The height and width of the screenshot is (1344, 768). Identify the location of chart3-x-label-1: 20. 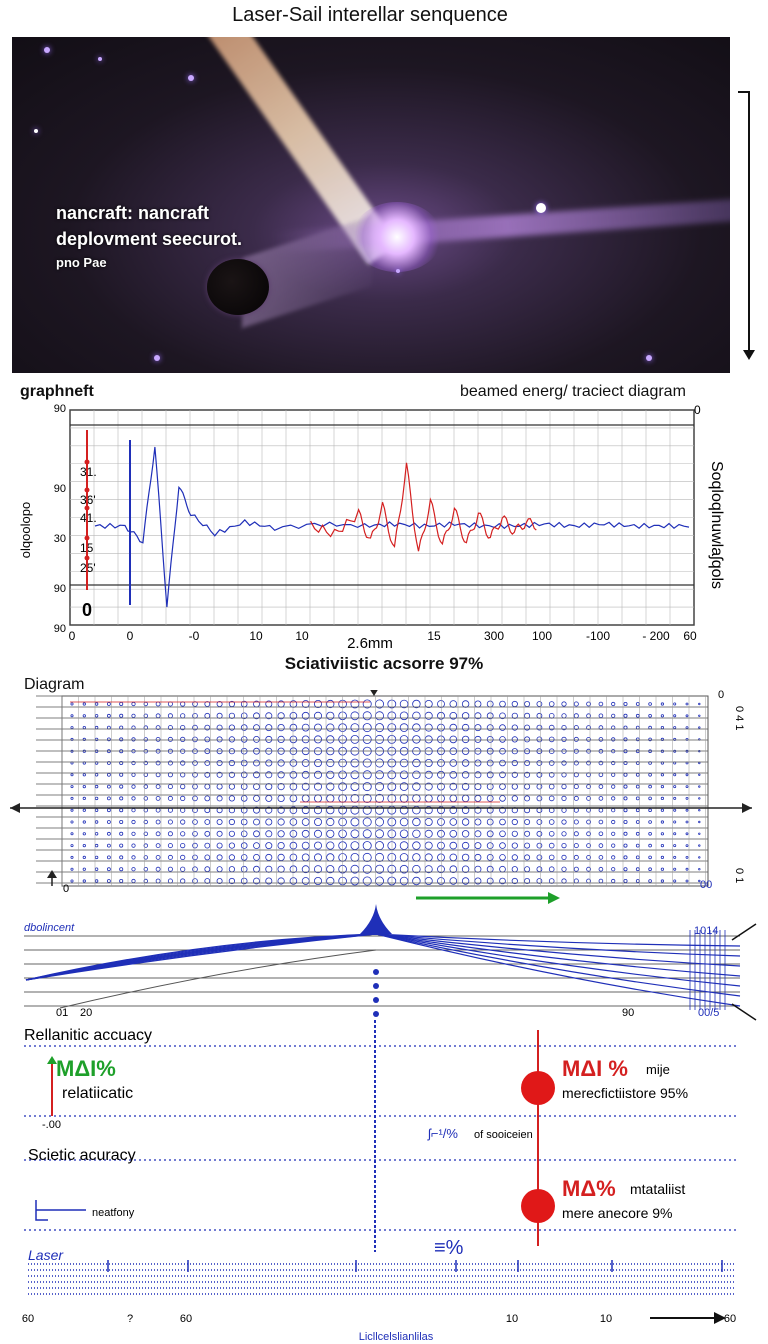
(86, 1013).